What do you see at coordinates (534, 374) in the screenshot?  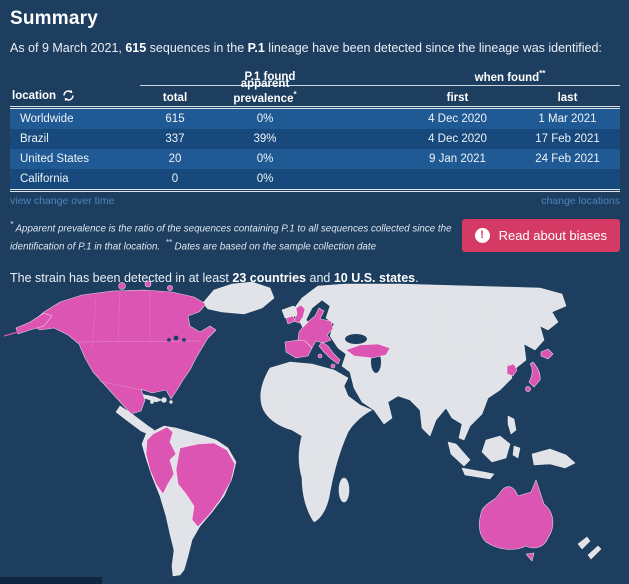 I see `map-honshu-highlight` at bounding box center [534, 374].